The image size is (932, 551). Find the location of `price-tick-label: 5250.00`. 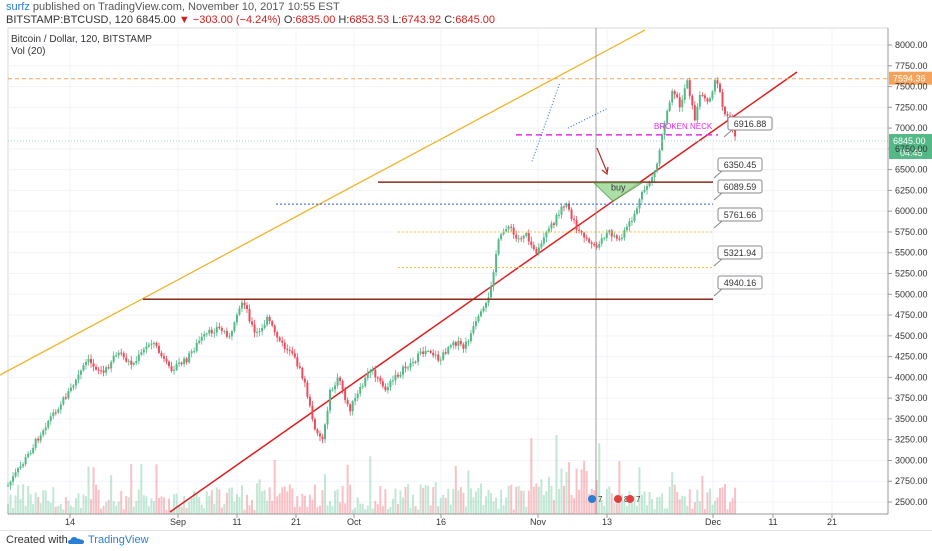

price-tick-label: 5250.00 is located at coordinates (911, 274).